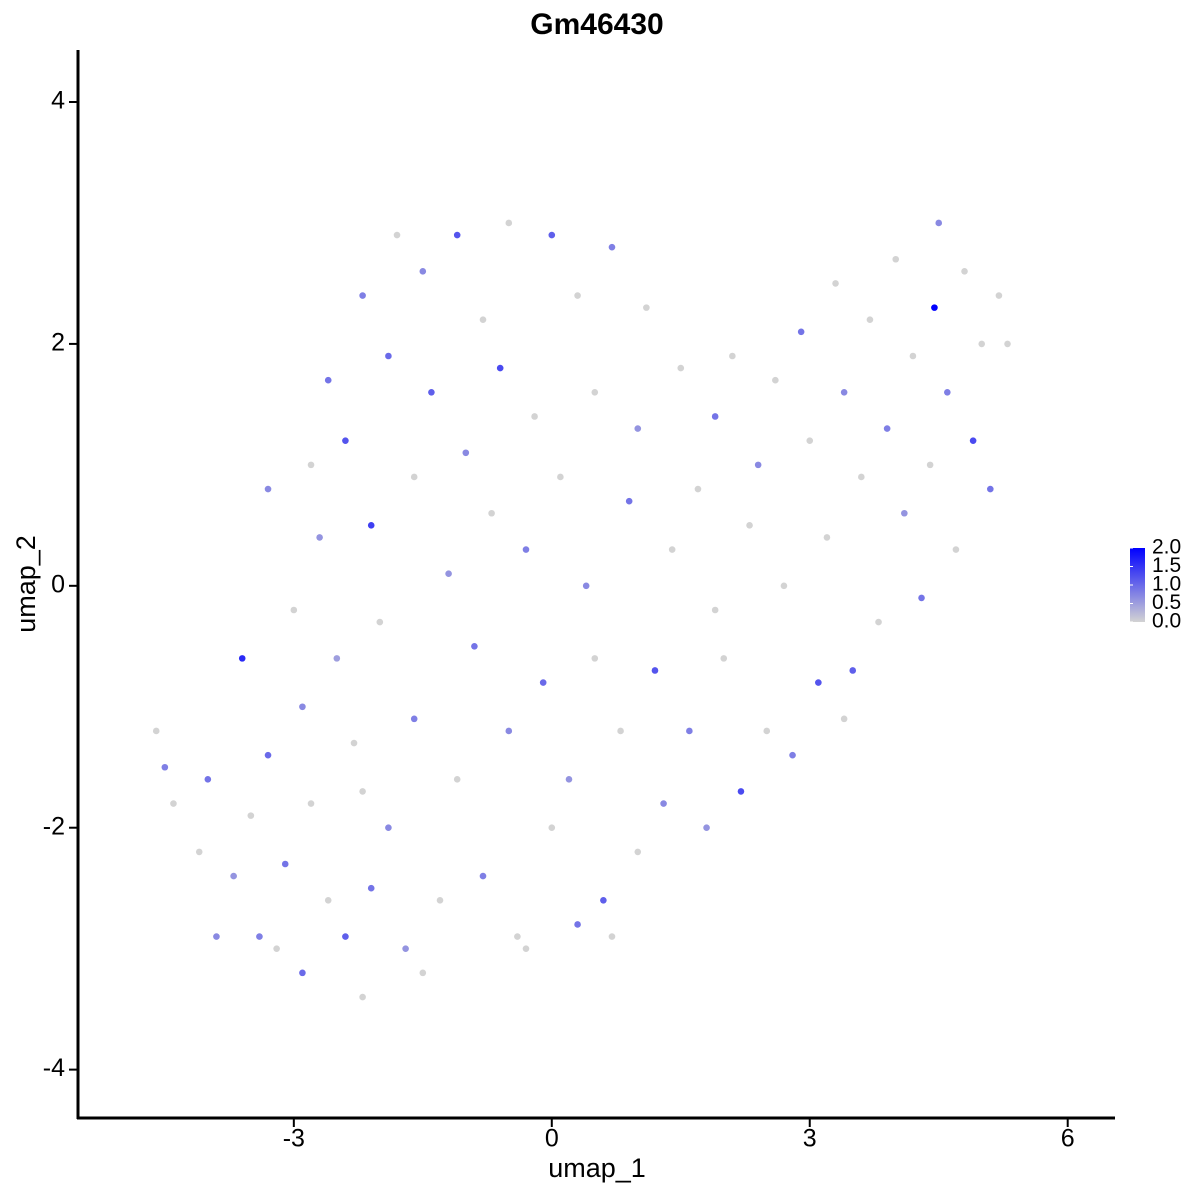 Image resolution: width=1200 pixels, height=1200 pixels. Describe the element at coordinates (597, 1168) in the screenshot. I see `x-axis-label: umap_1` at that location.